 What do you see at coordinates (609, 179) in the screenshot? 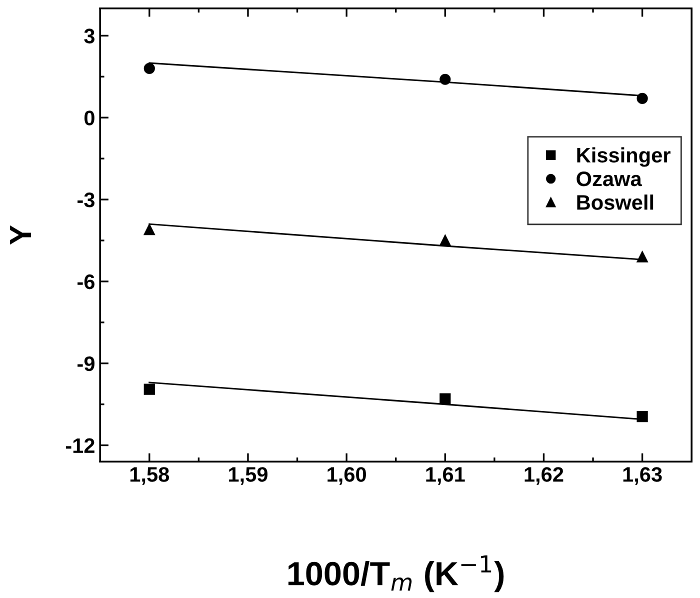
I see `legend-label: Ozawa` at bounding box center [609, 179].